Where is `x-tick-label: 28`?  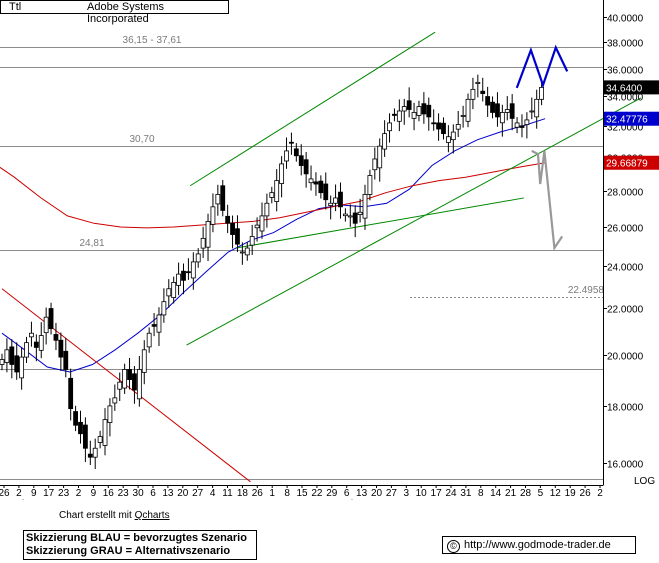 x-tick-label: 28 is located at coordinates (526, 493).